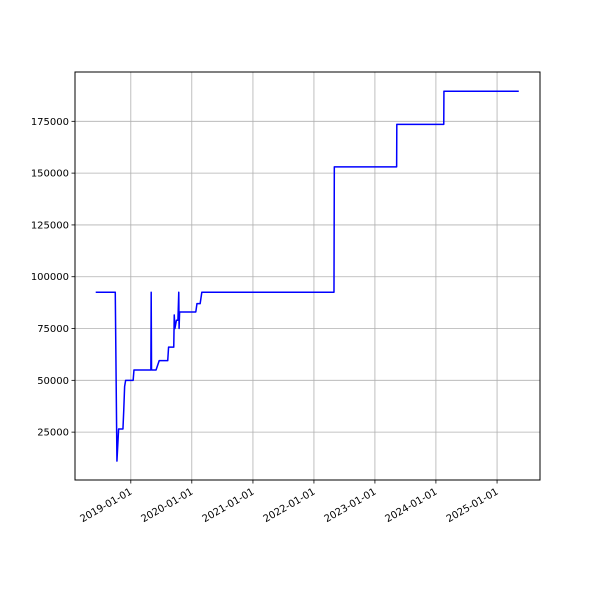 The width and height of the screenshot is (600, 604). Describe the element at coordinates (351, 506) in the screenshot. I see `x-tick-label: 2023-01-01` at that location.